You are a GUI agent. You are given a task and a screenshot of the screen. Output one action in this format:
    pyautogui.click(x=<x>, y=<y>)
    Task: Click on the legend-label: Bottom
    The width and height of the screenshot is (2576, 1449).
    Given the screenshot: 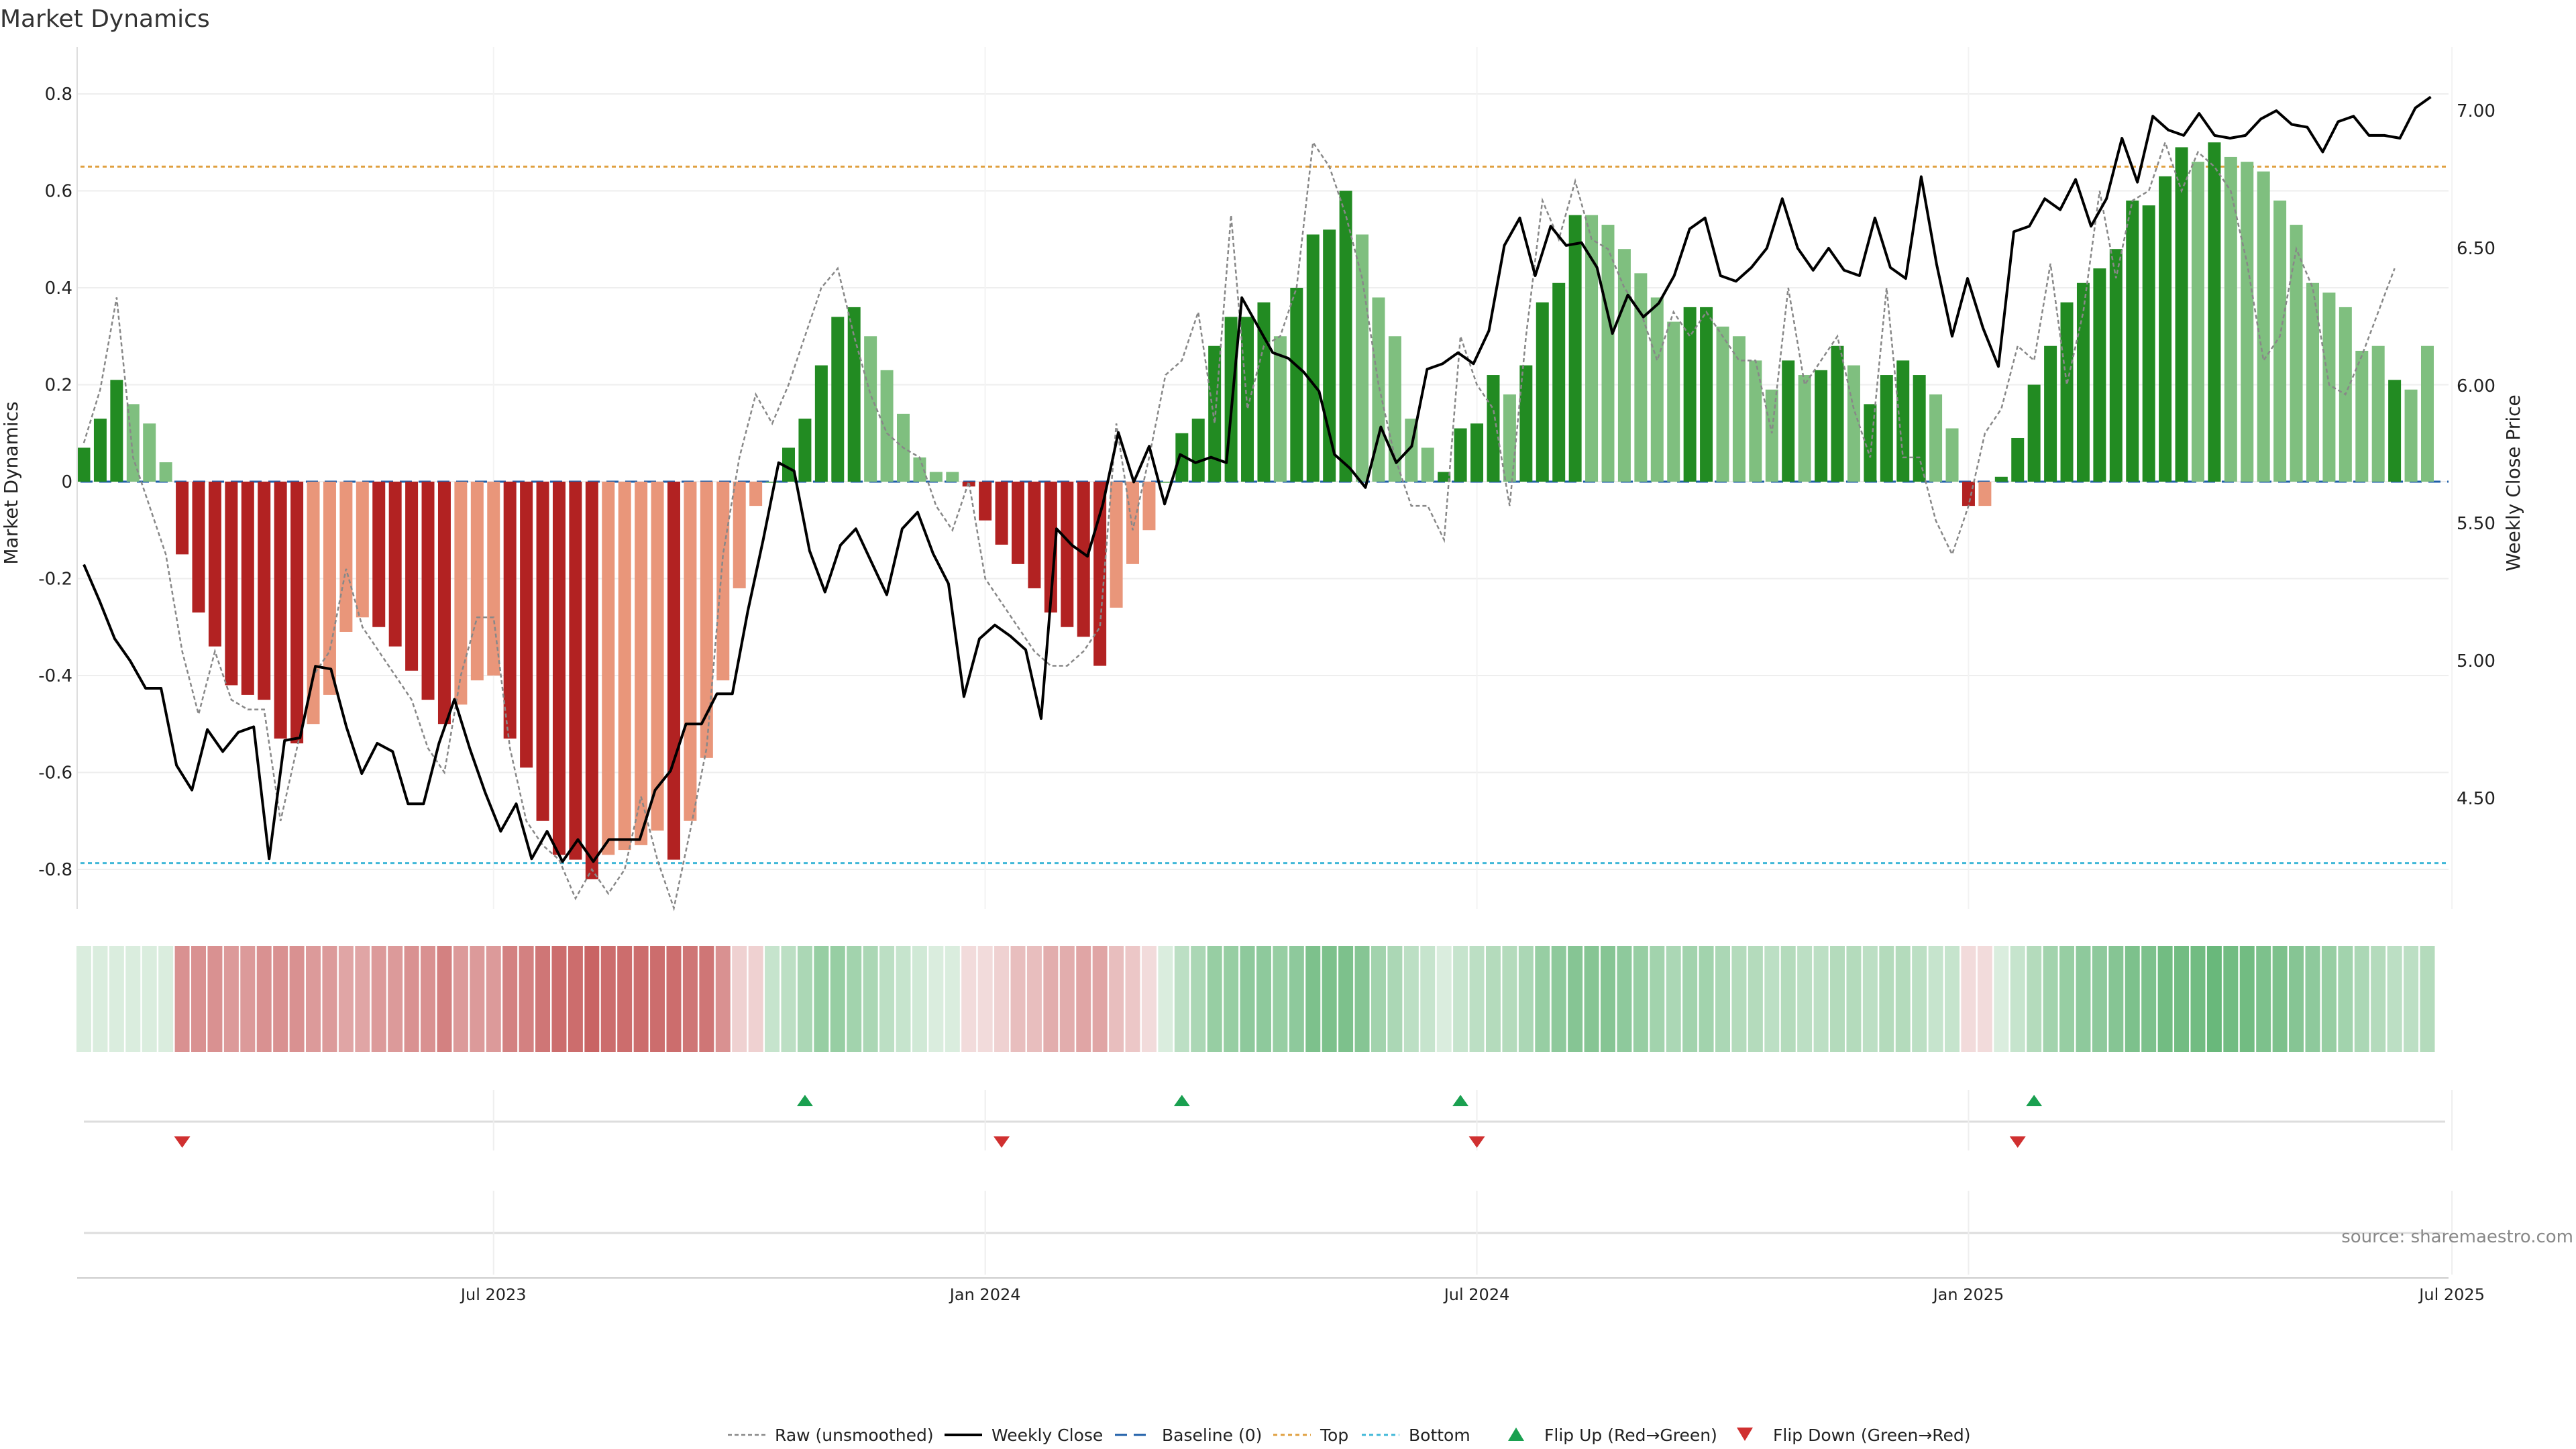 What is the action you would take?
    pyautogui.click(x=1439, y=1435)
    